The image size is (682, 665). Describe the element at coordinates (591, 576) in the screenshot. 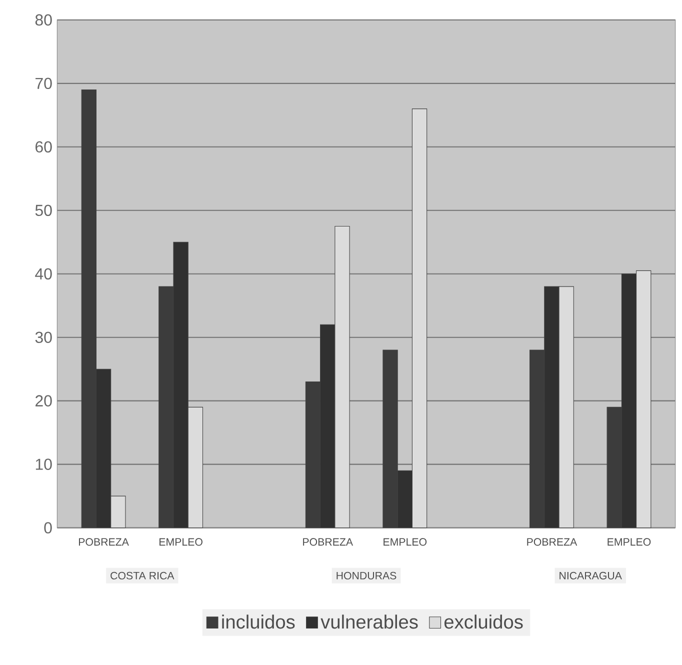

I see `text: NICARAGUA` at that location.